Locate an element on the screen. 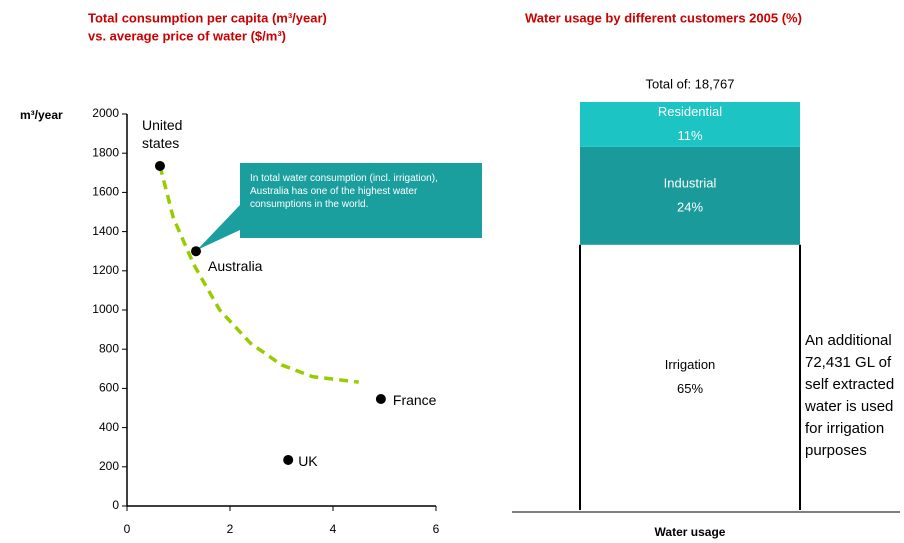 The height and width of the screenshot is (543, 904). callout-box is located at coordinates (361, 200).